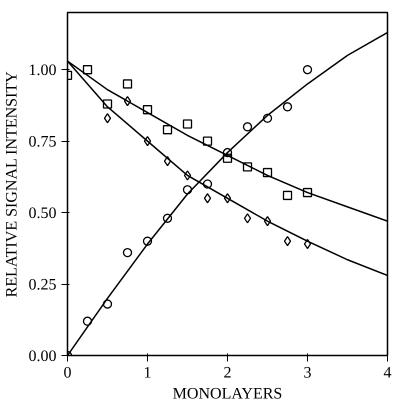 Image resolution: width=413 pixels, height=410 pixels. What do you see at coordinates (68, 373) in the screenshot?
I see `x-tick-label: 0` at bounding box center [68, 373].